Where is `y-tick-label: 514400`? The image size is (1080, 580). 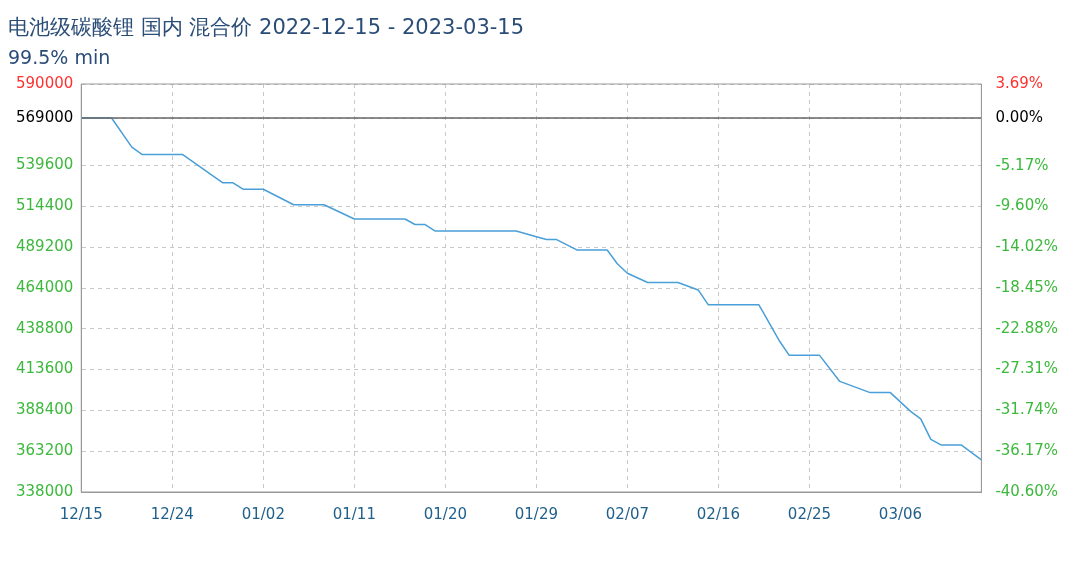
y-tick-label: 514400 is located at coordinates (45, 205).